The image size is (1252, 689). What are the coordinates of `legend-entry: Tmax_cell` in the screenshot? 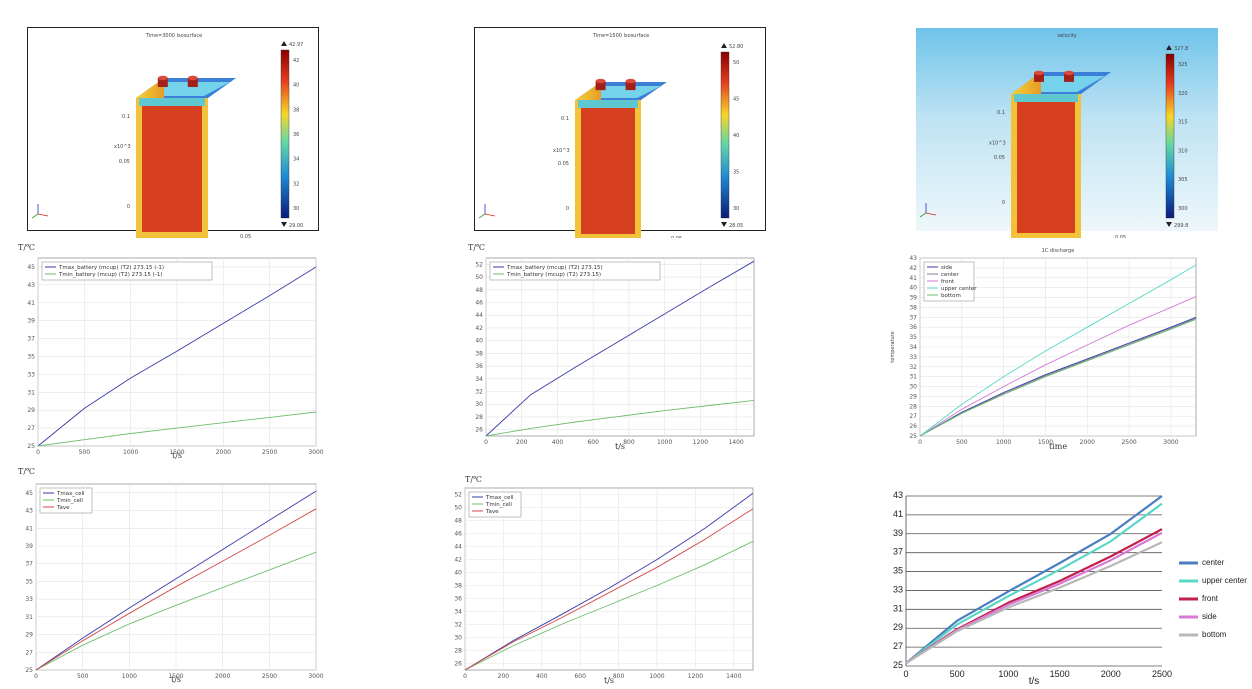 It's located at (499, 498).